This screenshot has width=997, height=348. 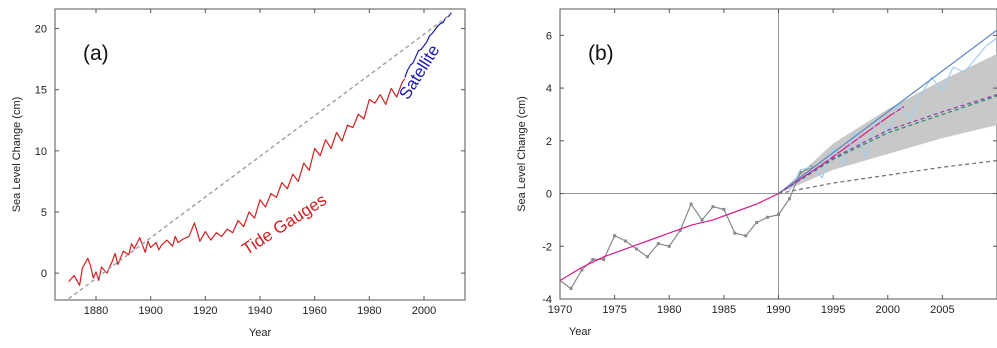 What do you see at coordinates (614, 310) in the screenshot?
I see `x-tick-label: 1975` at bounding box center [614, 310].